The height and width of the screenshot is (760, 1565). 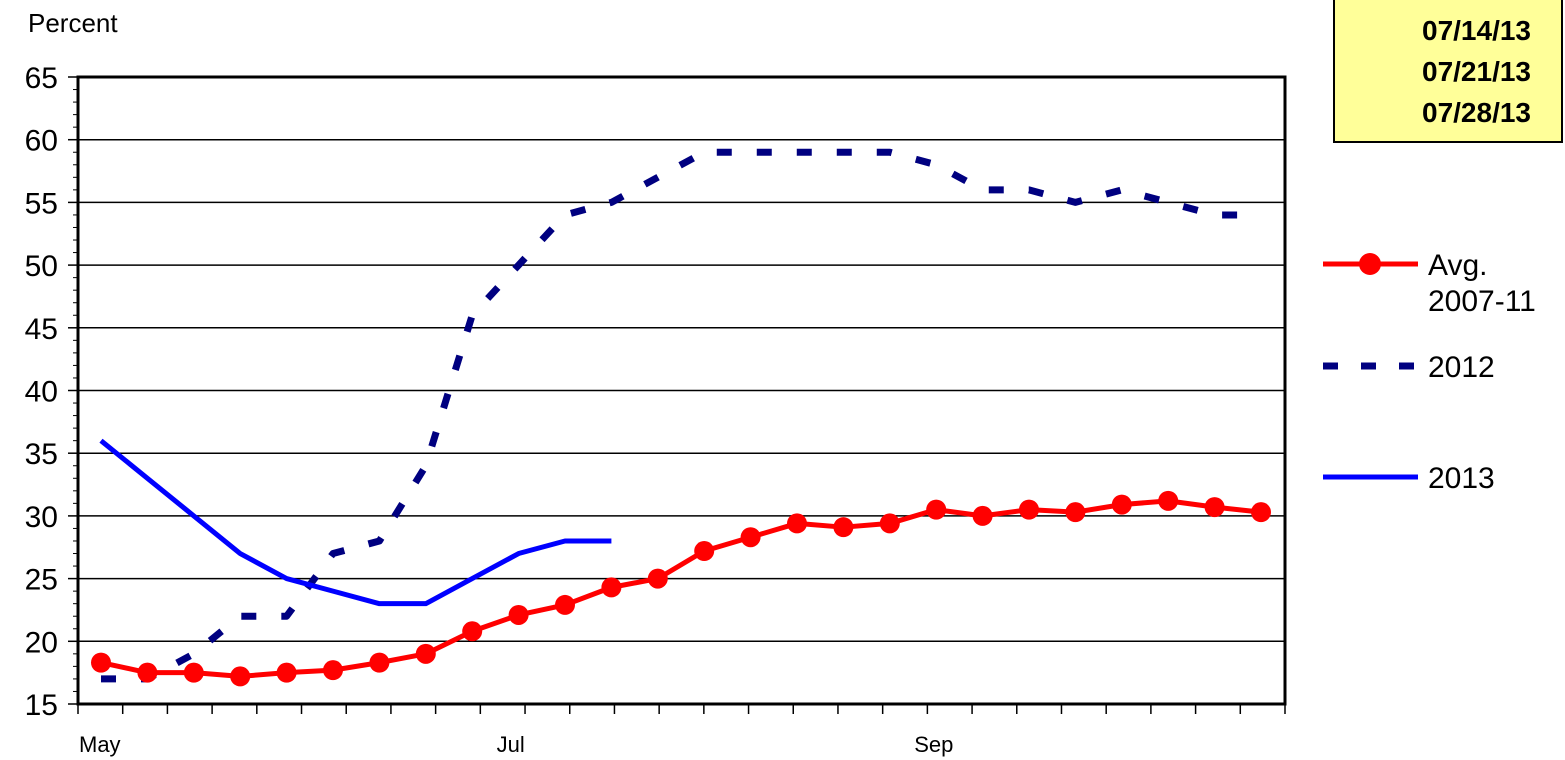 I want to click on y-tick-label: 40, so click(x=41, y=392).